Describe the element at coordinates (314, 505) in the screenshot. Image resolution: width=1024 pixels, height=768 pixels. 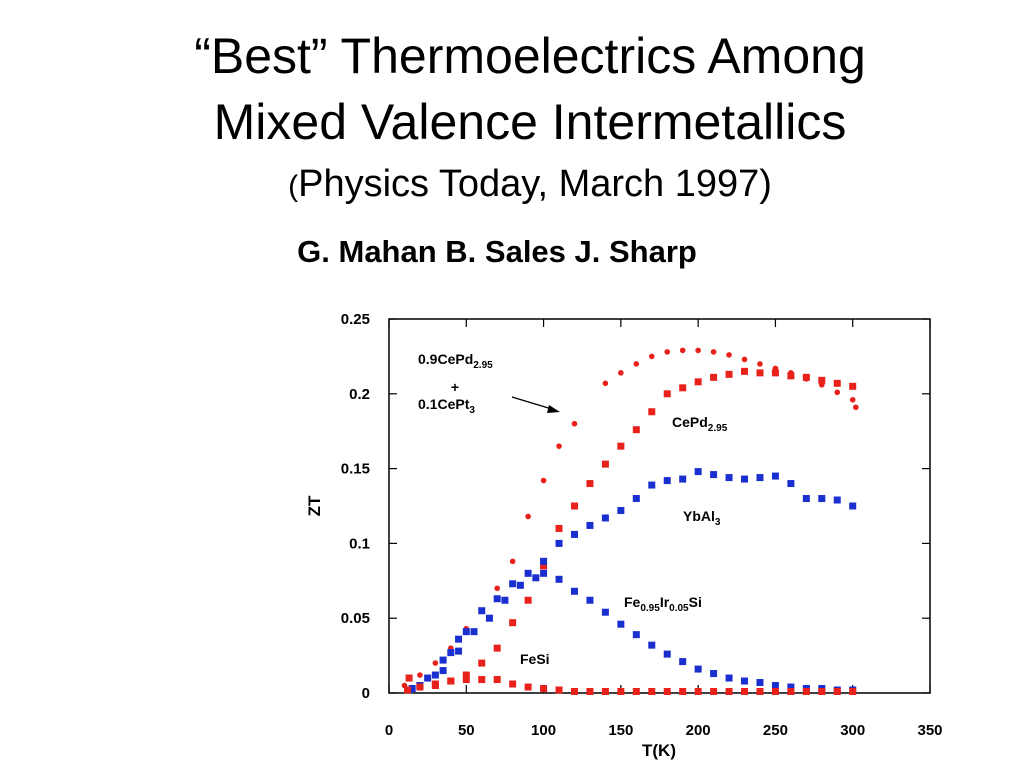
I see `y-axis-label: ZT` at that location.